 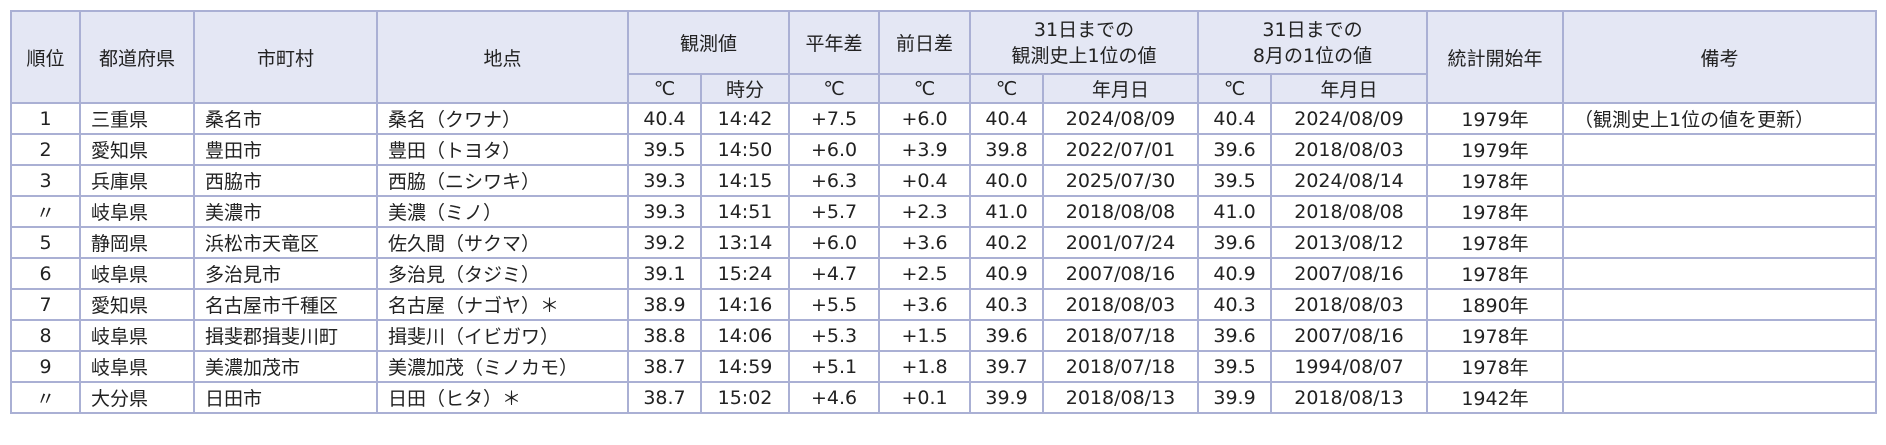 I want to click on sub-header-row: ℃ 時分 ℃ ℃ ℃ 年月日 ℃ 年月日, so click(x=943, y=88).